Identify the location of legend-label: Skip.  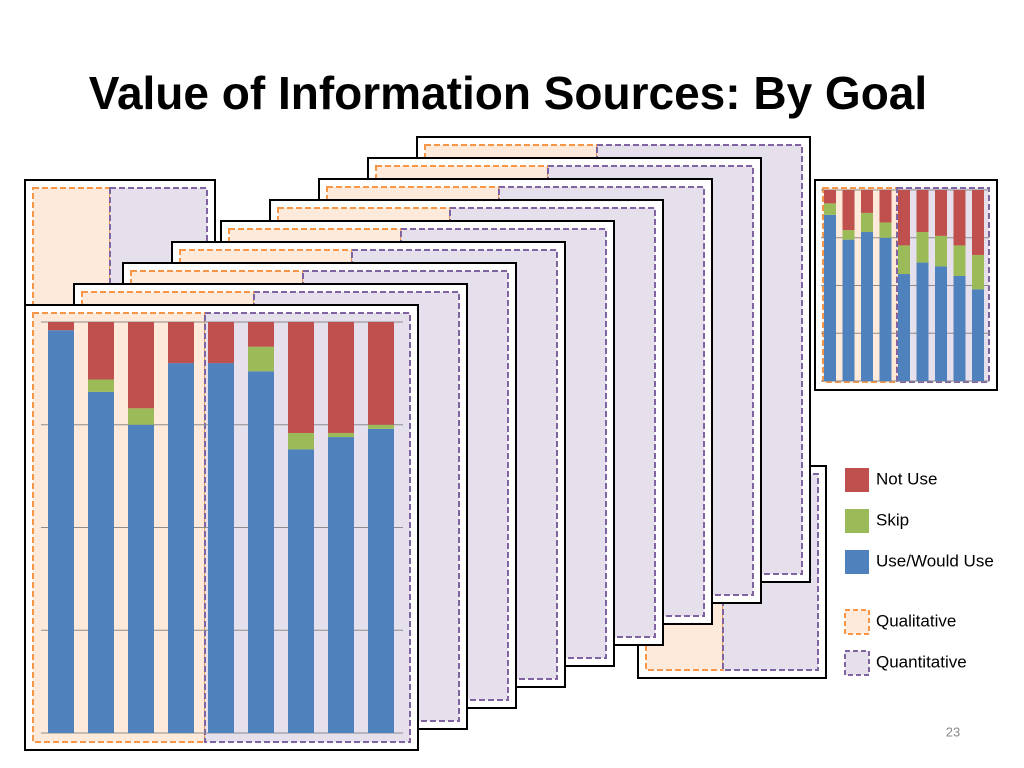
(892, 519).